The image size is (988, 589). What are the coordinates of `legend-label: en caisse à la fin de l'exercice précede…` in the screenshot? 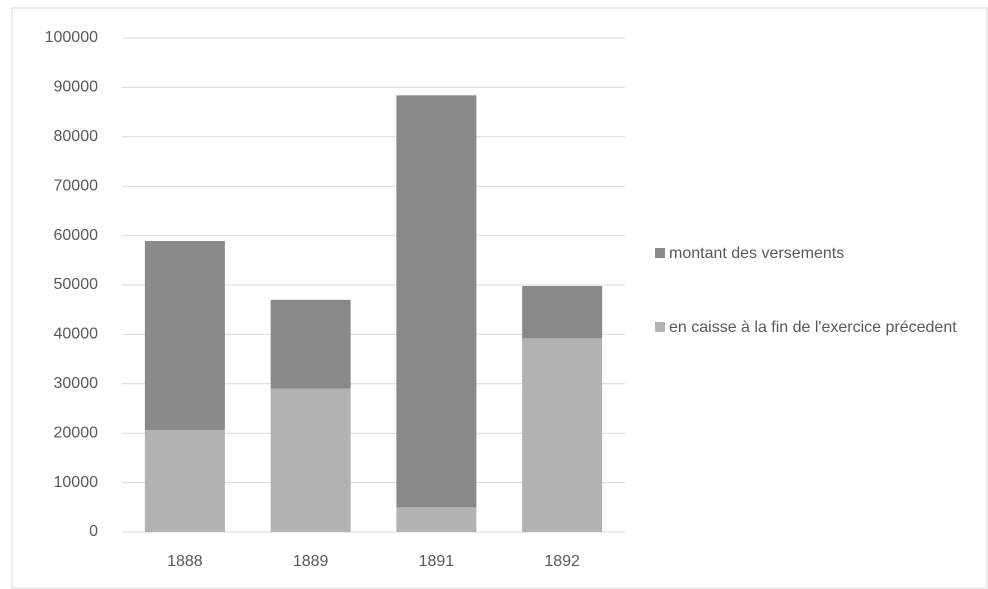 It's located at (813, 327).